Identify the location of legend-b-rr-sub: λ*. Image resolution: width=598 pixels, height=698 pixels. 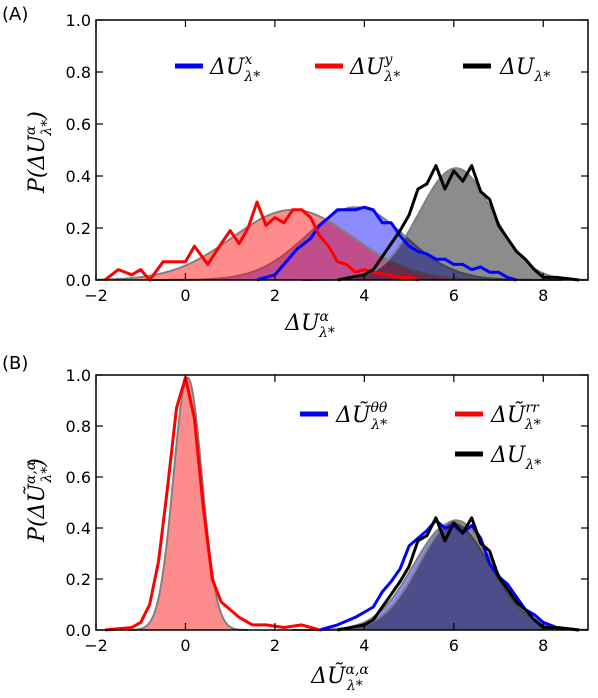
(532, 425).